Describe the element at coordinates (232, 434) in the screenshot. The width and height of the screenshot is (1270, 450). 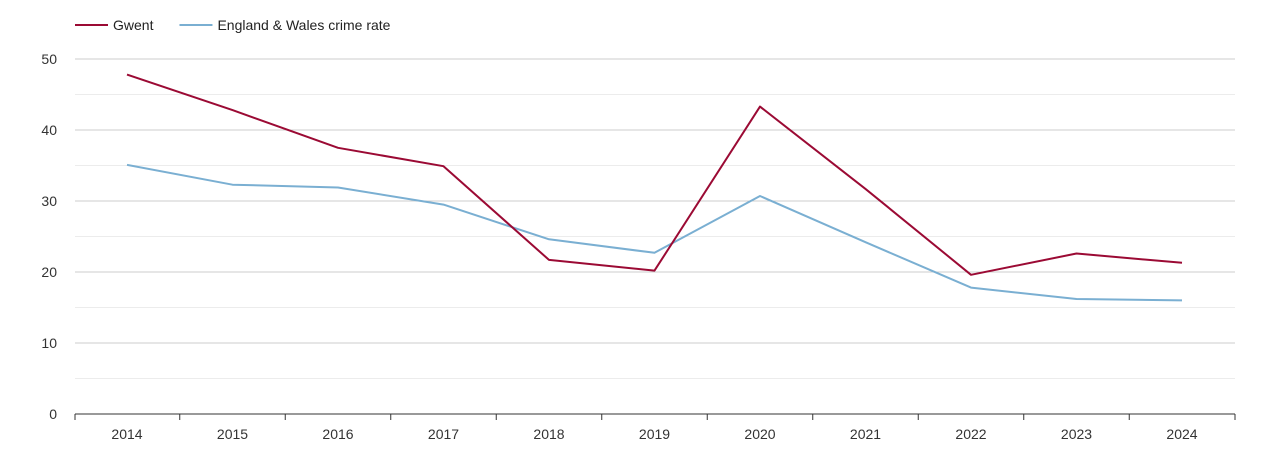
I see `x-tick-label: 2015` at that location.